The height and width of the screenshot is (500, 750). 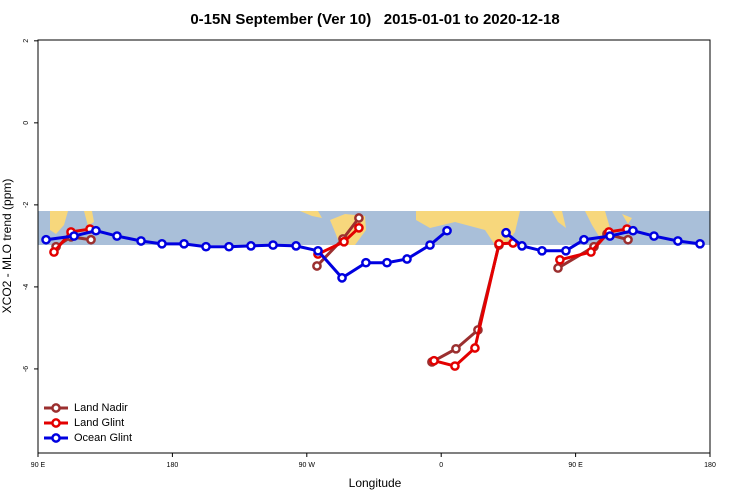 What do you see at coordinates (103, 438) in the screenshot?
I see `legend-label: Ocean Glint` at bounding box center [103, 438].